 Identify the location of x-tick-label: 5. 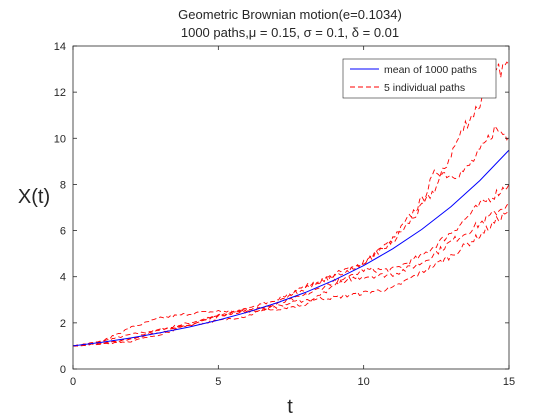
(218, 382).